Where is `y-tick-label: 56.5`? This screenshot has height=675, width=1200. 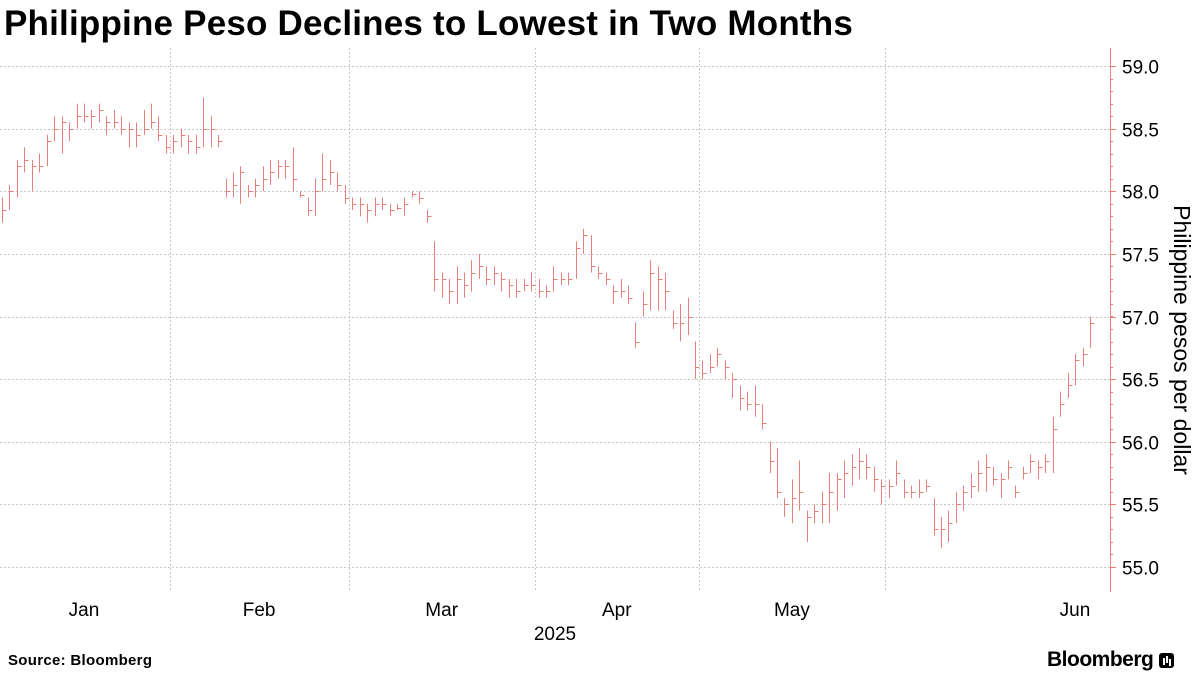
y-tick-label: 56.5 is located at coordinates (1140, 381).